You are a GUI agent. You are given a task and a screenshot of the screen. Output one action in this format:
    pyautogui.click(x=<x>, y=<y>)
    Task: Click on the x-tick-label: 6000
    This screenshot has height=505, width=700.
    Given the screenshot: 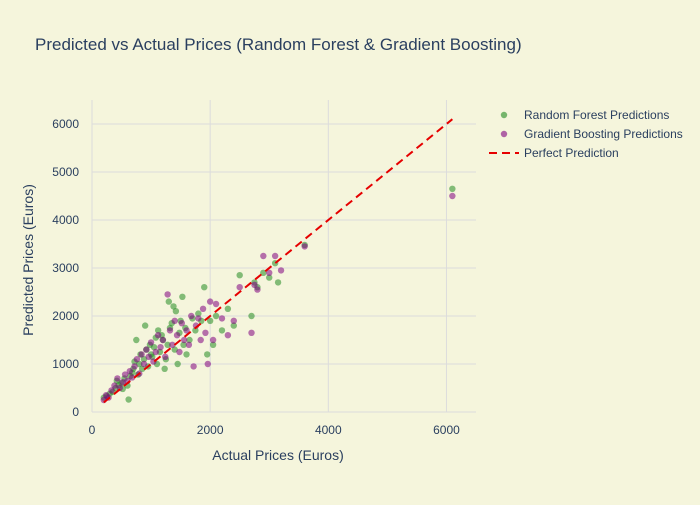 What is the action you would take?
    pyautogui.click(x=446, y=430)
    